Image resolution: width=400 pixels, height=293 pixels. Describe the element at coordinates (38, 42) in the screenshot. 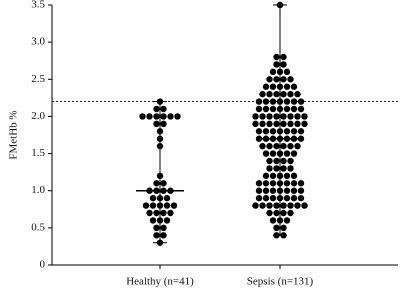

I see `y-tick-label: 3.0` at that location.